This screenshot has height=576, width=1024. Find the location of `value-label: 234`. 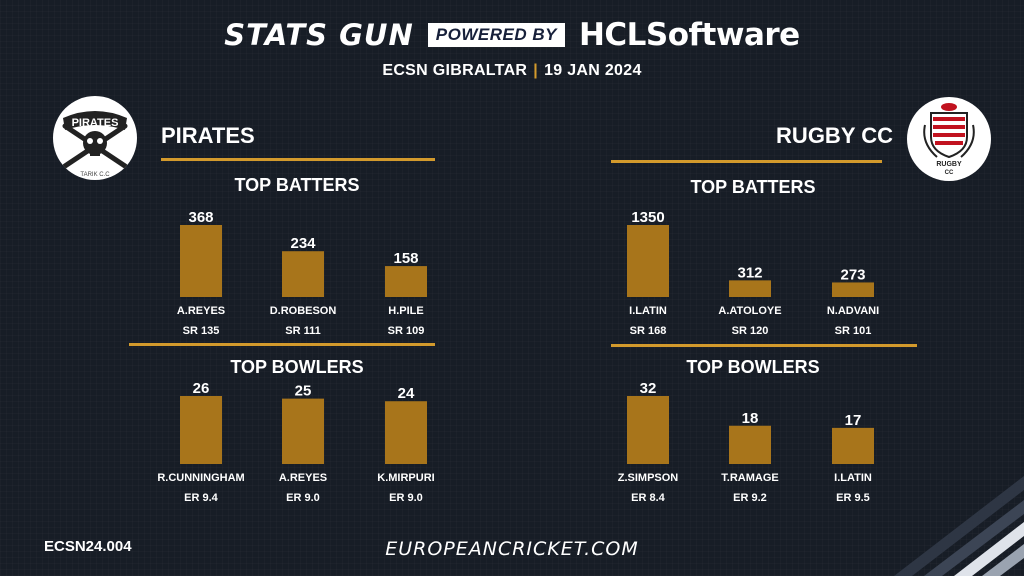

value-label: 234 is located at coordinates (303, 243).